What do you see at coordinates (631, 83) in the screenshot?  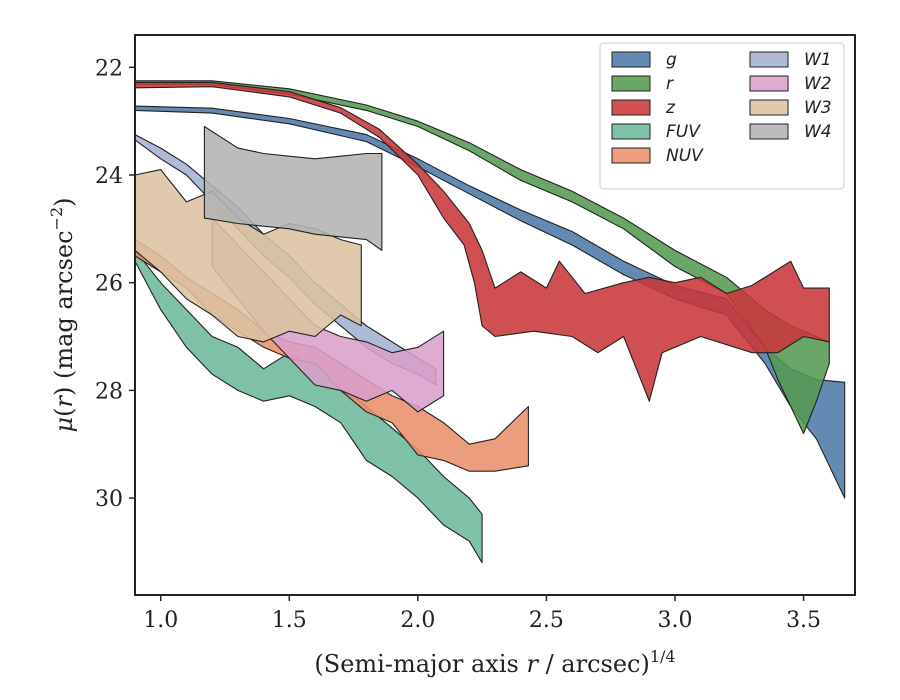 I see `legend-swatch-r` at bounding box center [631, 83].